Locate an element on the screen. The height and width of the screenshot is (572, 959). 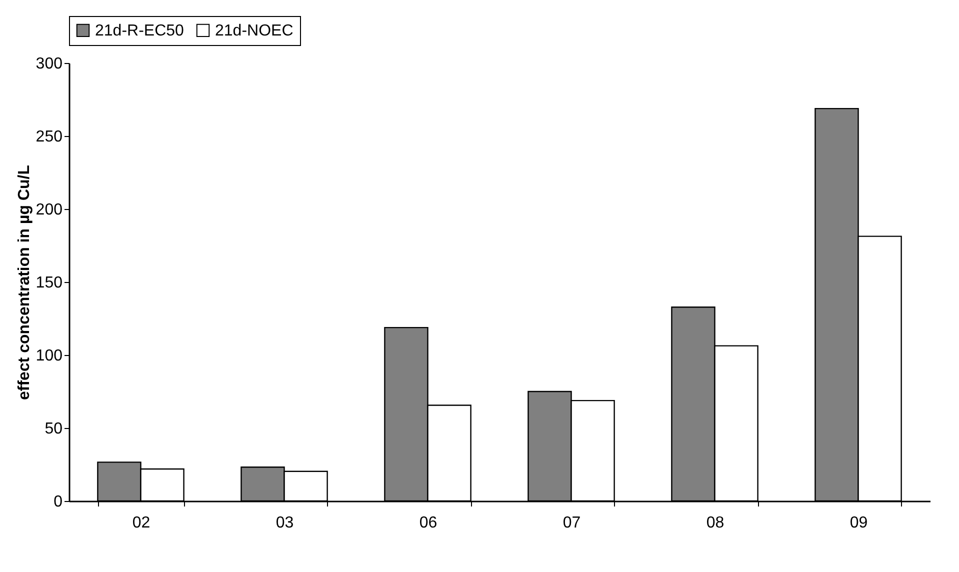
y-tick-label: 300 is located at coordinates (49, 64).